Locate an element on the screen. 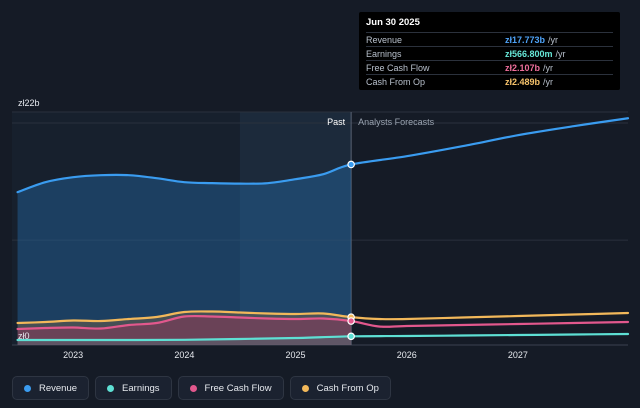 This screenshot has width=640, height=408. legend-item-free-cash-flow: Free Cash Flow is located at coordinates (230, 388).